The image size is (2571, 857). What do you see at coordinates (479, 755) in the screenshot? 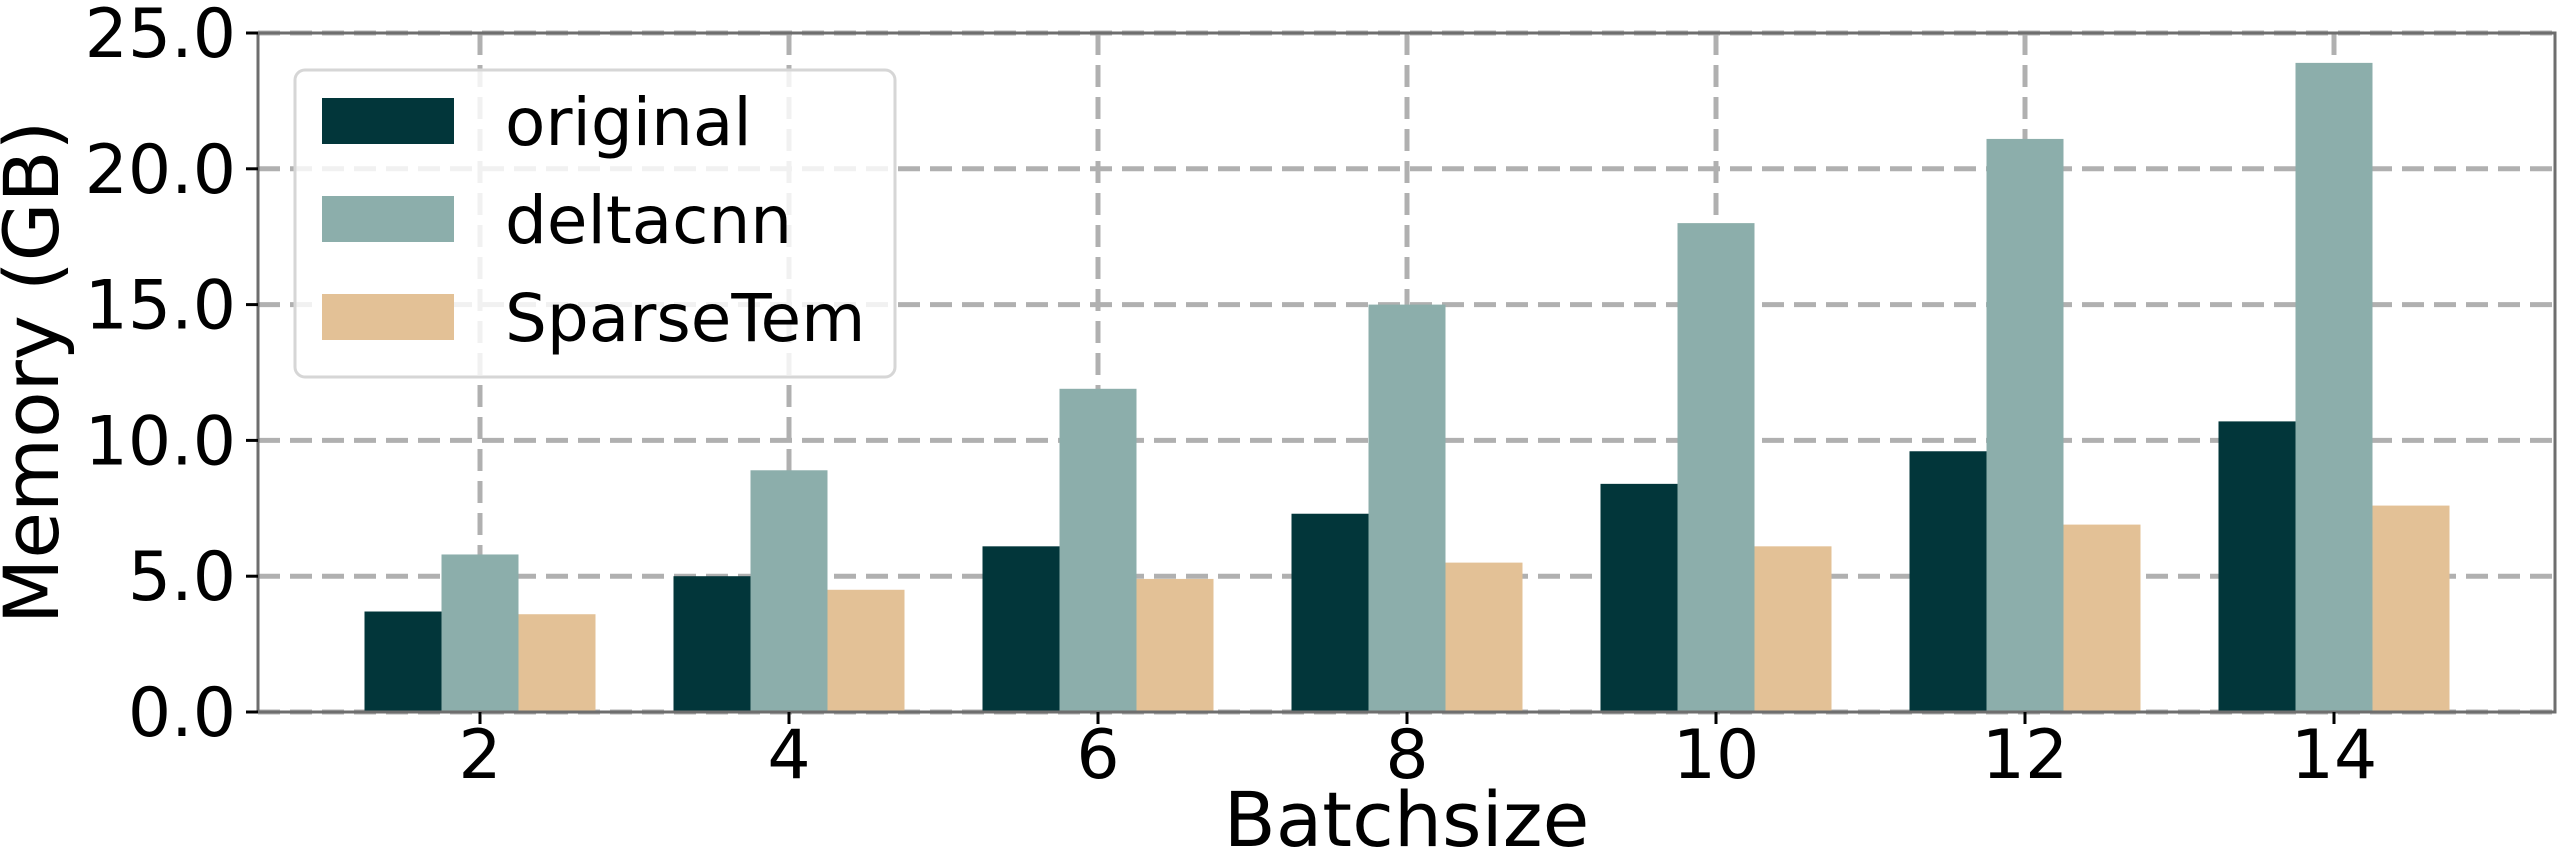
I see `x-tick-label: 2` at bounding box center [479, 755].